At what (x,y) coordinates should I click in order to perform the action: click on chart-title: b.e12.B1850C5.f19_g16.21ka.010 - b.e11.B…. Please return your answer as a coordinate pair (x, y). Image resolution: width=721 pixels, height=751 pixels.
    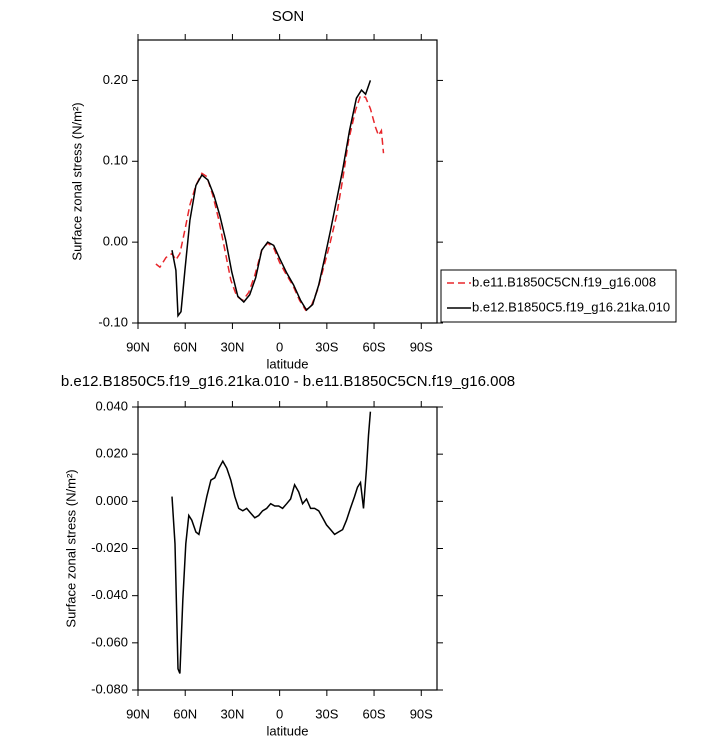
    Looking at the image, I should click on (288, 381).